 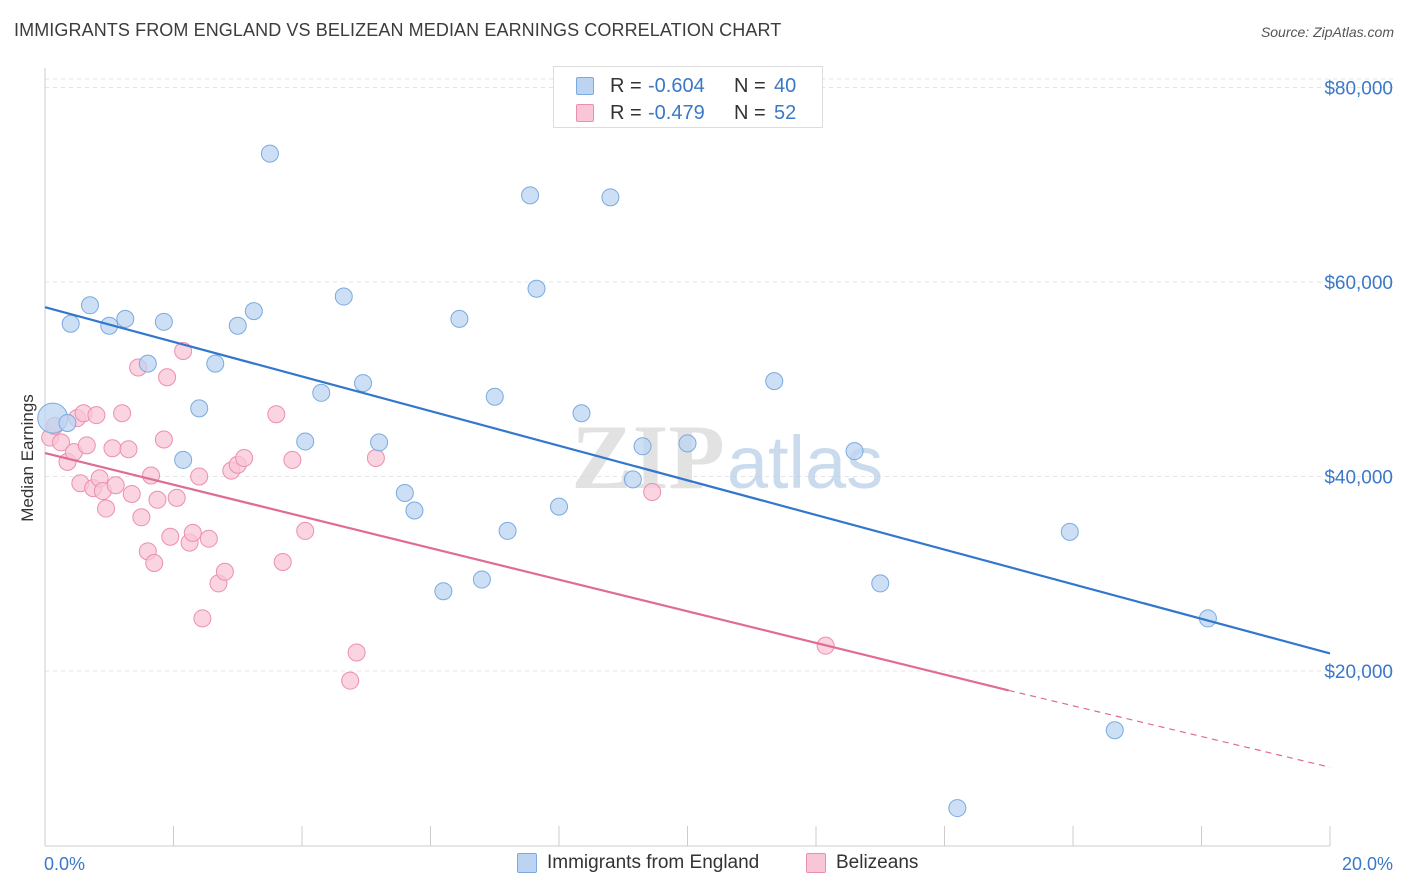 What do you see at coordinates (653, 862) in the screenshot?
I see `legend-label-england: Immigrants from England` at bounding box center [653, 862].